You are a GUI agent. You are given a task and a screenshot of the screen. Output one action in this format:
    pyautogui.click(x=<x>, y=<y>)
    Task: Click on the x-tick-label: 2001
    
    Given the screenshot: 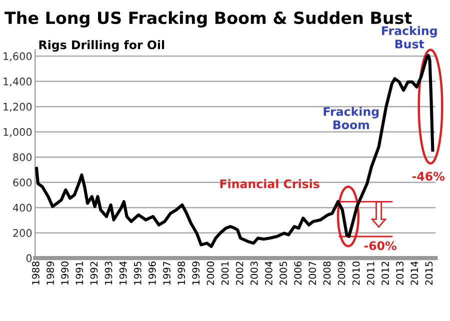 What is the action you would take?
    pyautogui.click(x=225, y=273)
    